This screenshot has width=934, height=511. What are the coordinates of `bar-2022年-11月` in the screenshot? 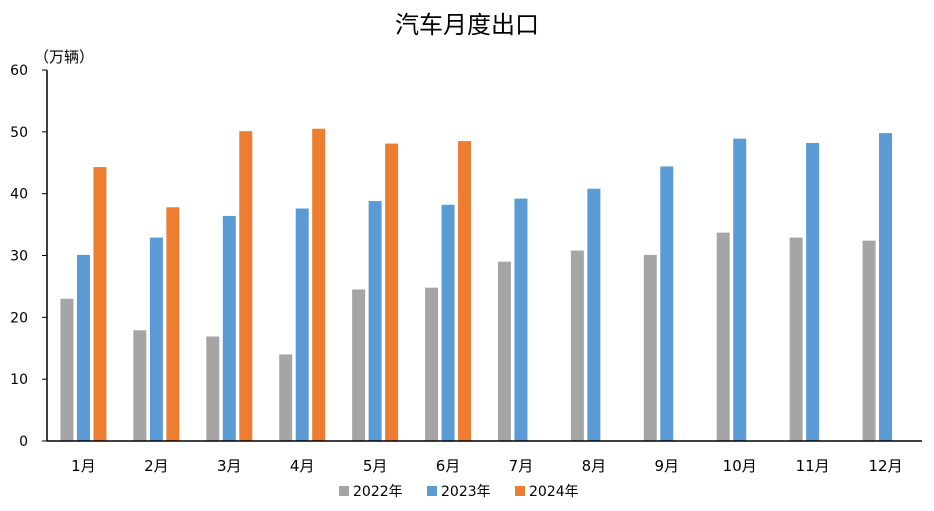 It's located at (796, 339).